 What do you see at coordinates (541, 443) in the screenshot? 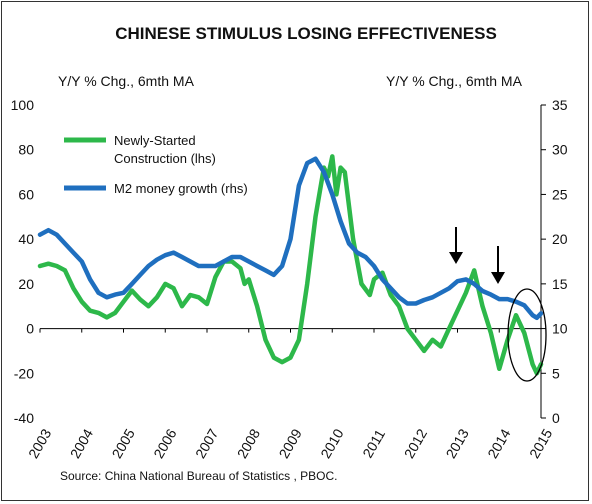
I see `x-tick-label: 2015` at bounding box center [541, 443].